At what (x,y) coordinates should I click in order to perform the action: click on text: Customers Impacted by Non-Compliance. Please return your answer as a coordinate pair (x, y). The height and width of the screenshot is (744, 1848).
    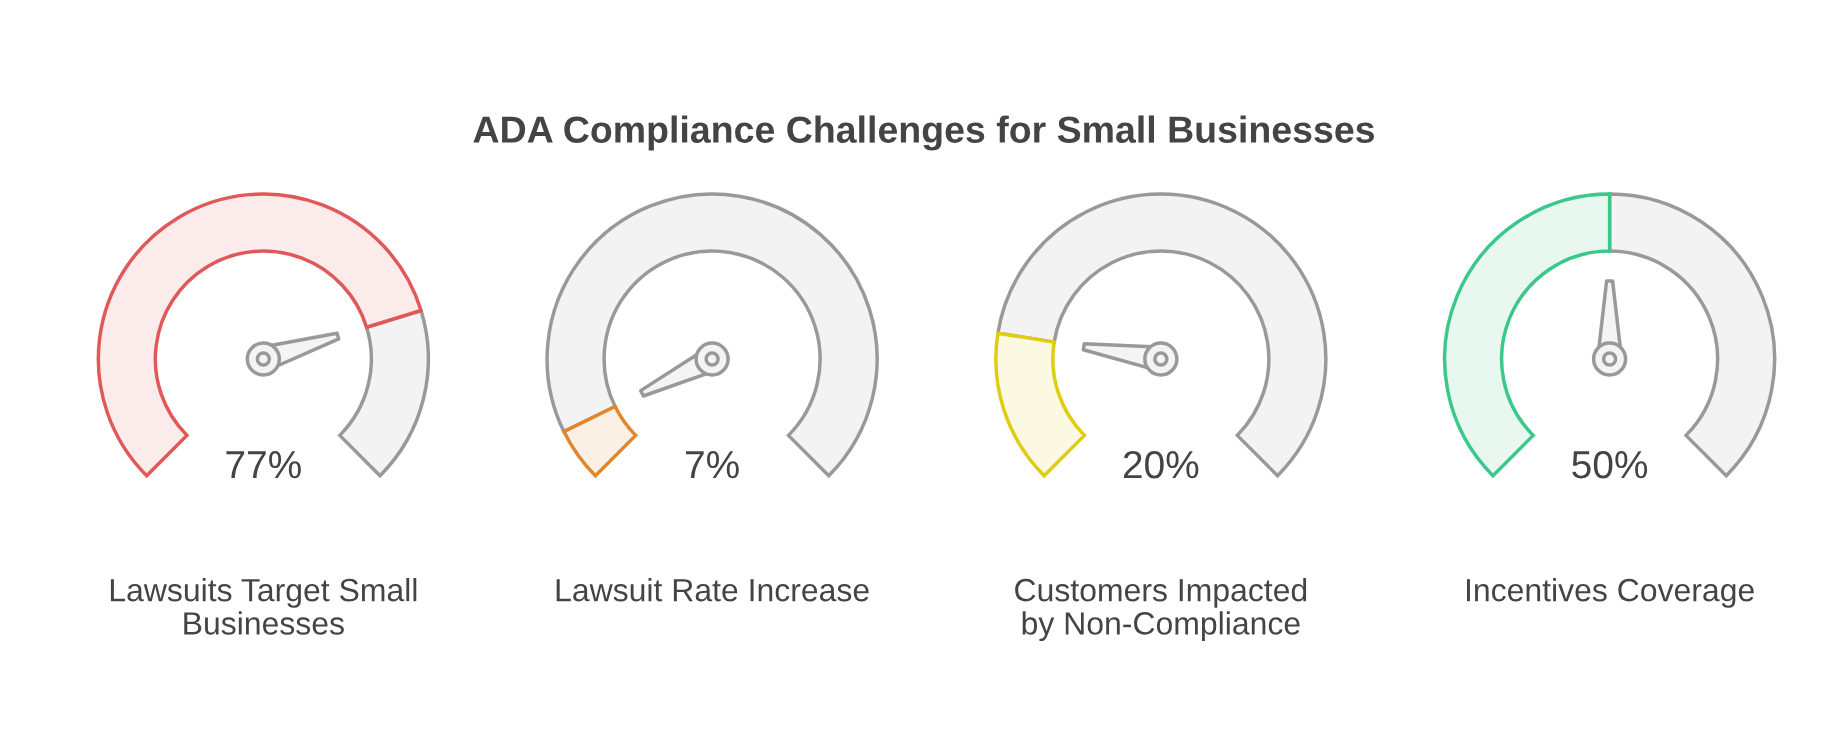
    Looking at the image, I should click on (1161, 610).